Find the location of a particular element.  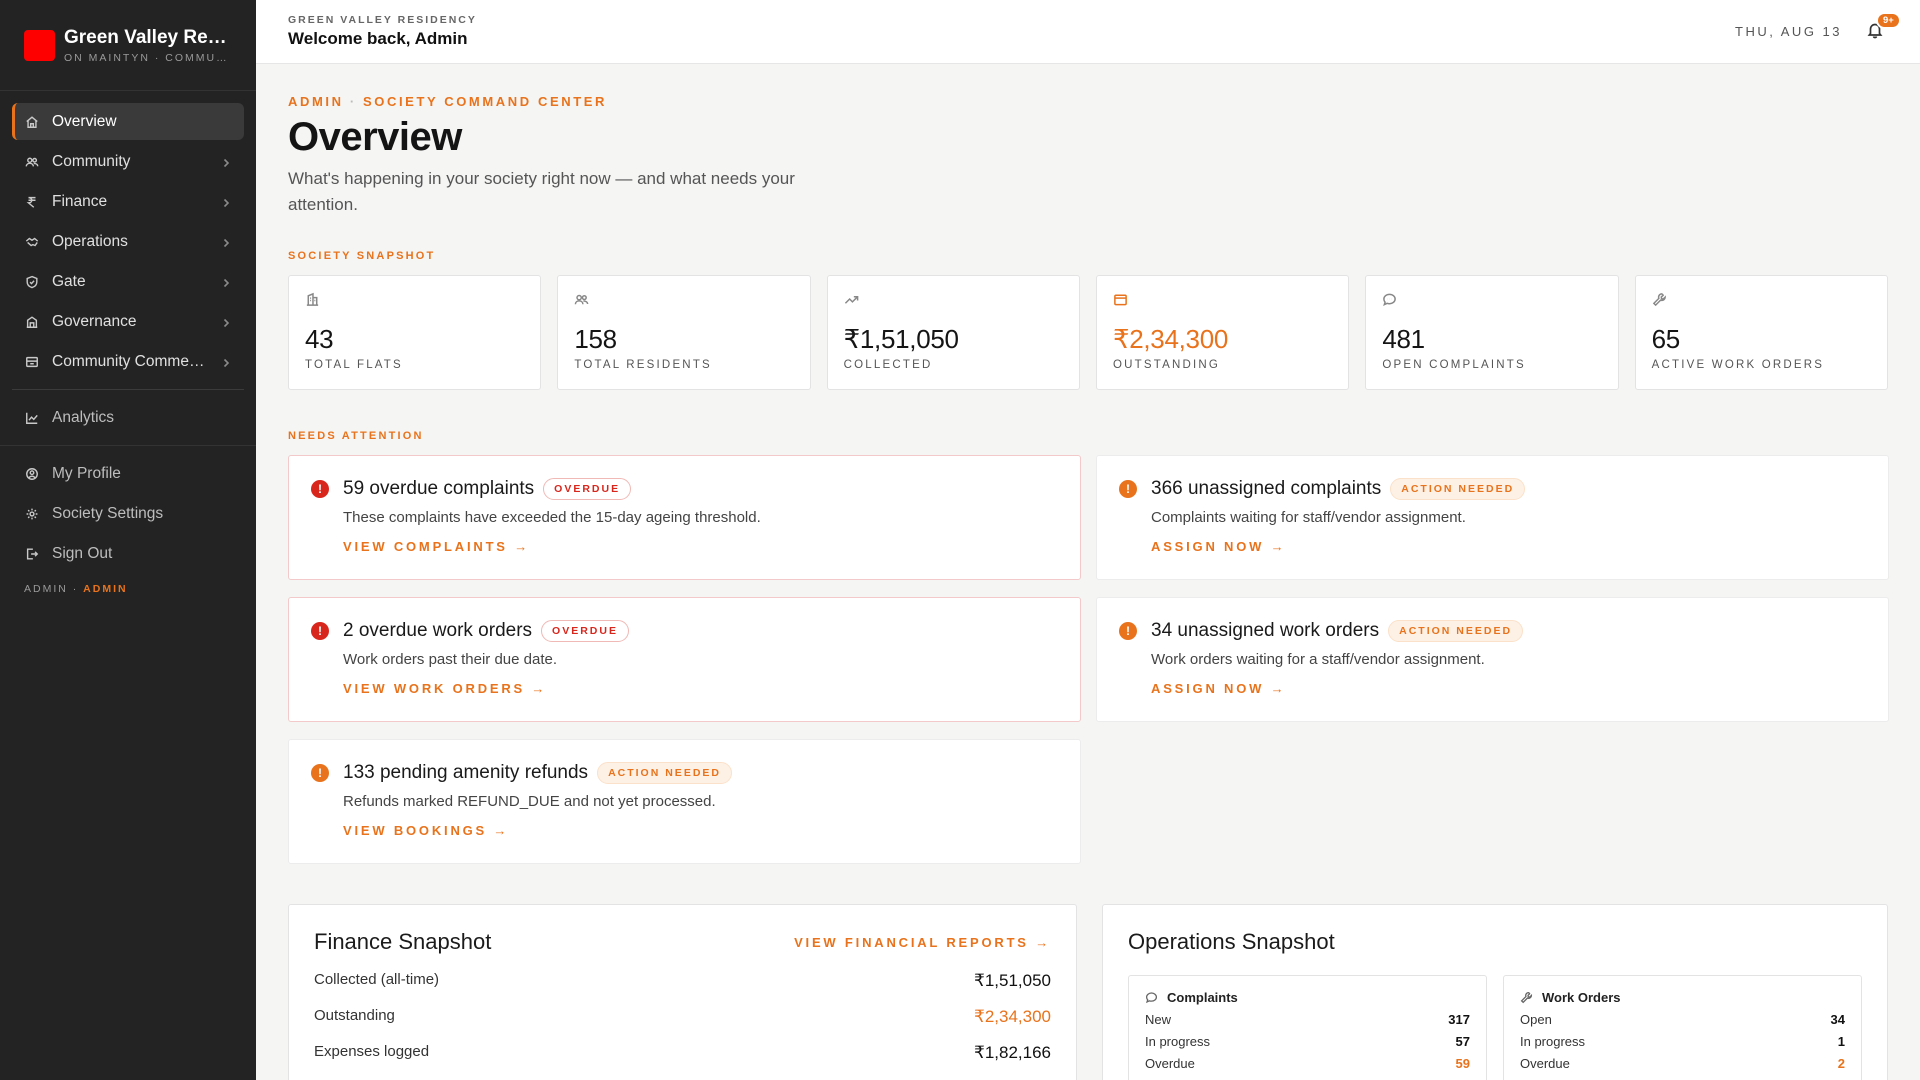

chat-icon is located at coordinates (1151, 998).